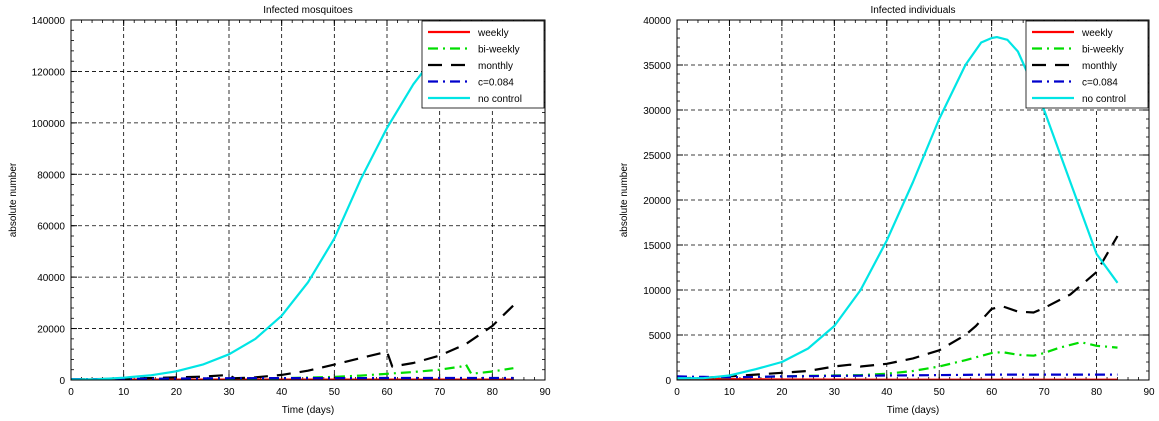  What do you see at coordinates (940, 392) in the screenshot?
I see `c1-x-tick-label: 50` at bounding box center [940, 392].